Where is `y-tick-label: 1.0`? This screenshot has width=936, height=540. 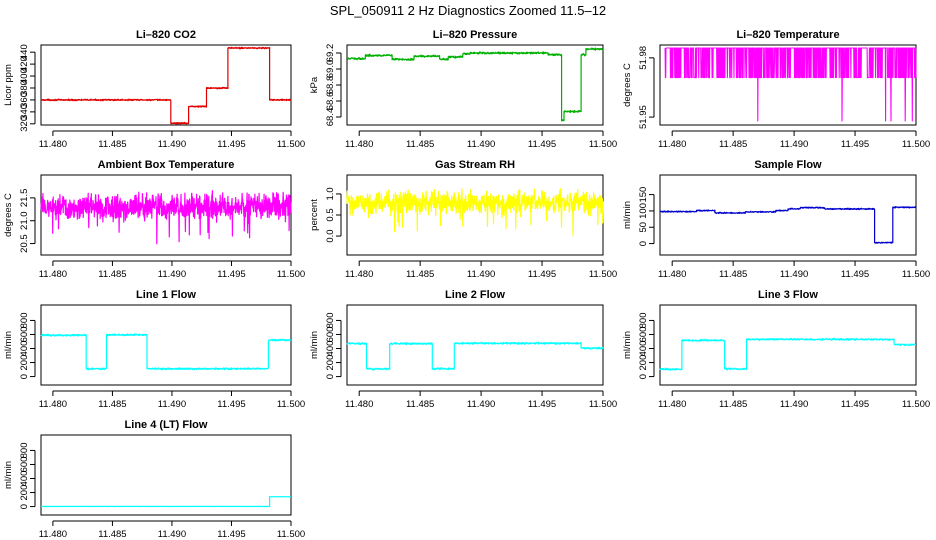 y-tick-label: 1.0 is located at coordinates (330, 193).